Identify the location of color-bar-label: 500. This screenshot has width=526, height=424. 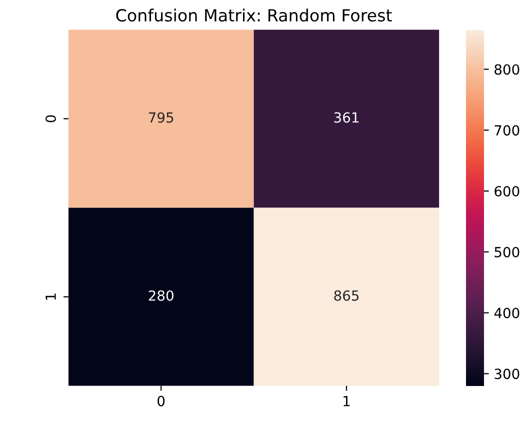
(507, 252).